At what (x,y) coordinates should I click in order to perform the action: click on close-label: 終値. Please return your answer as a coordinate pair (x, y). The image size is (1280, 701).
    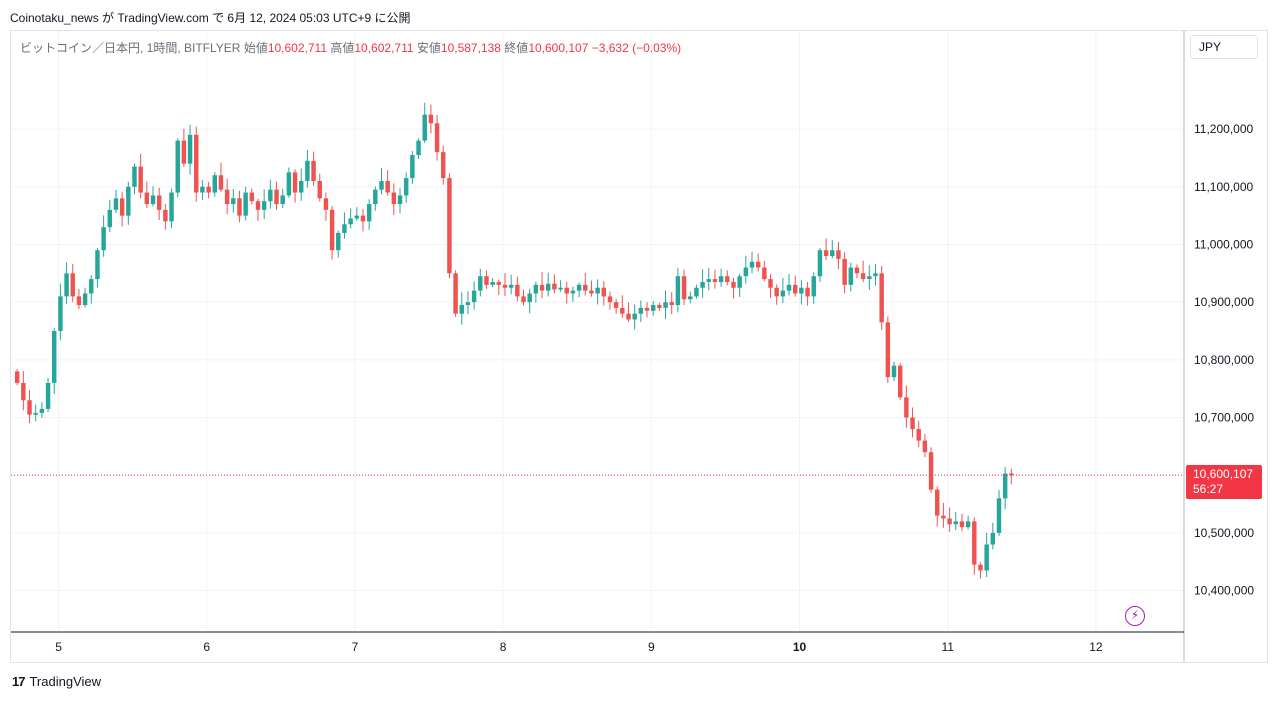
    Looking at the image, I should click on (516, 48).